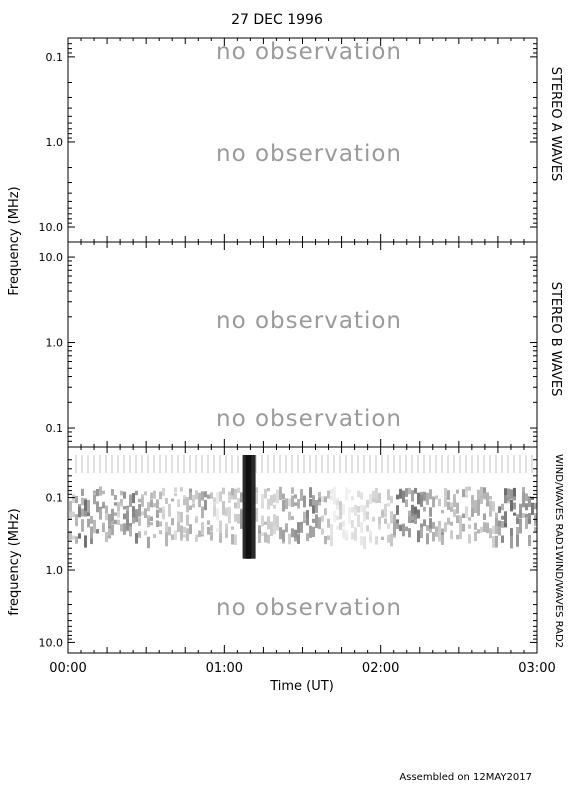  What do you see at coordinates (309, 608) in the screenshot?
I see `panel-c-no-observation: no observation` at bounding box center [309, 608].